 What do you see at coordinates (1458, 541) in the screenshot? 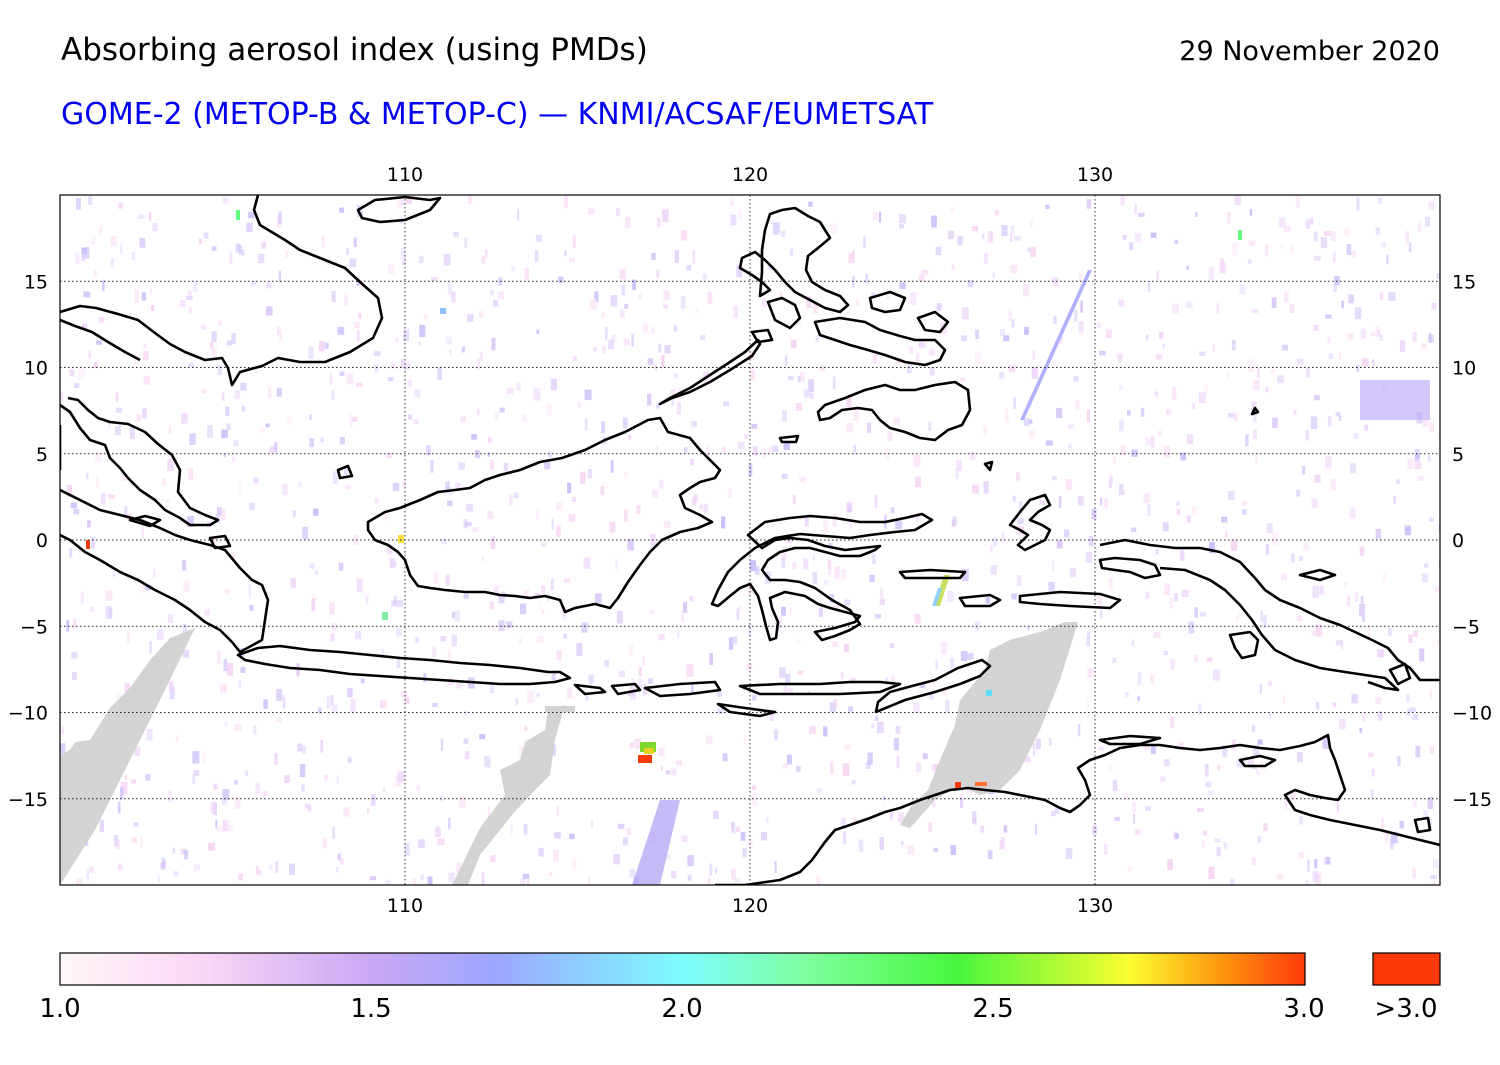
I see `lat-label-right-0: 0` at bounding box center [1458, 541].